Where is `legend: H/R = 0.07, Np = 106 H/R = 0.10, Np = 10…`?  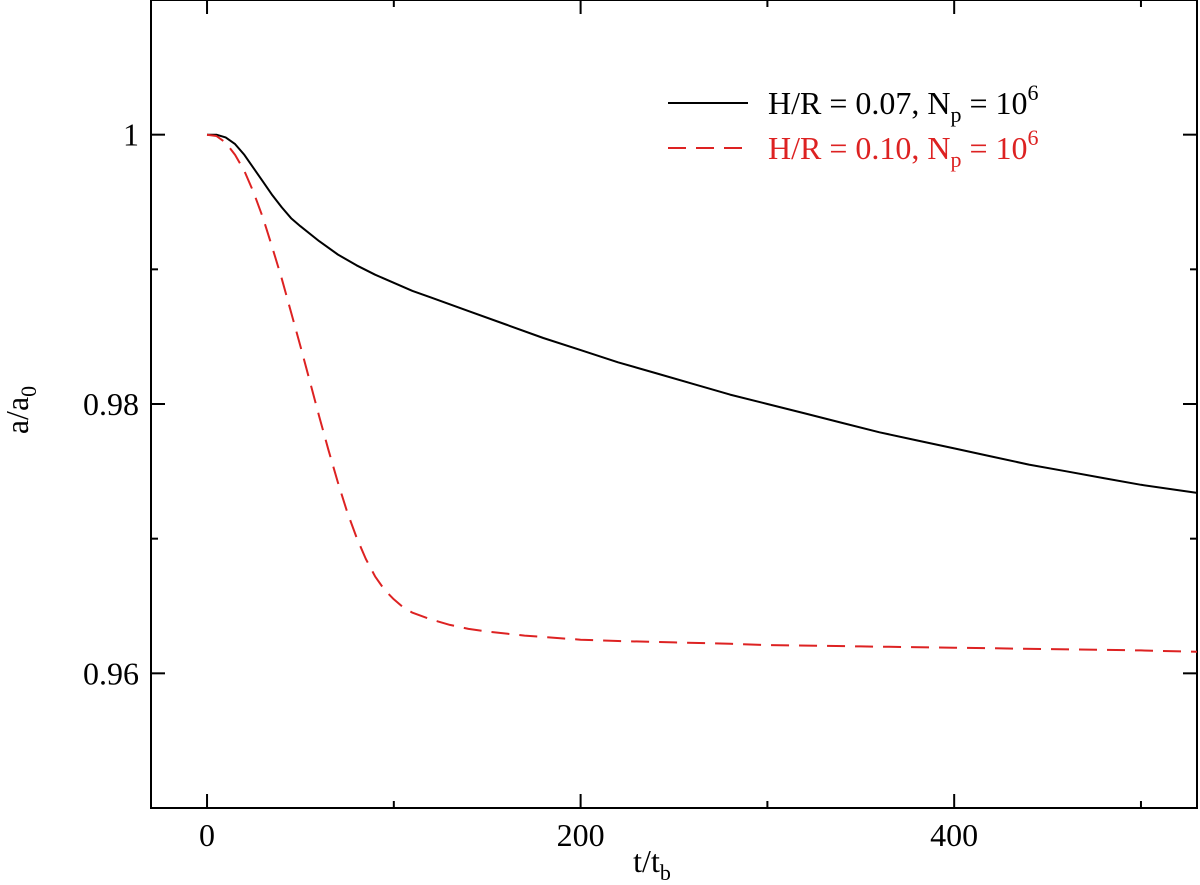
legend: H/R = 0.07, Np = 106 H/R = 0.10, Np = 10… is located at coordinates (853, 126).